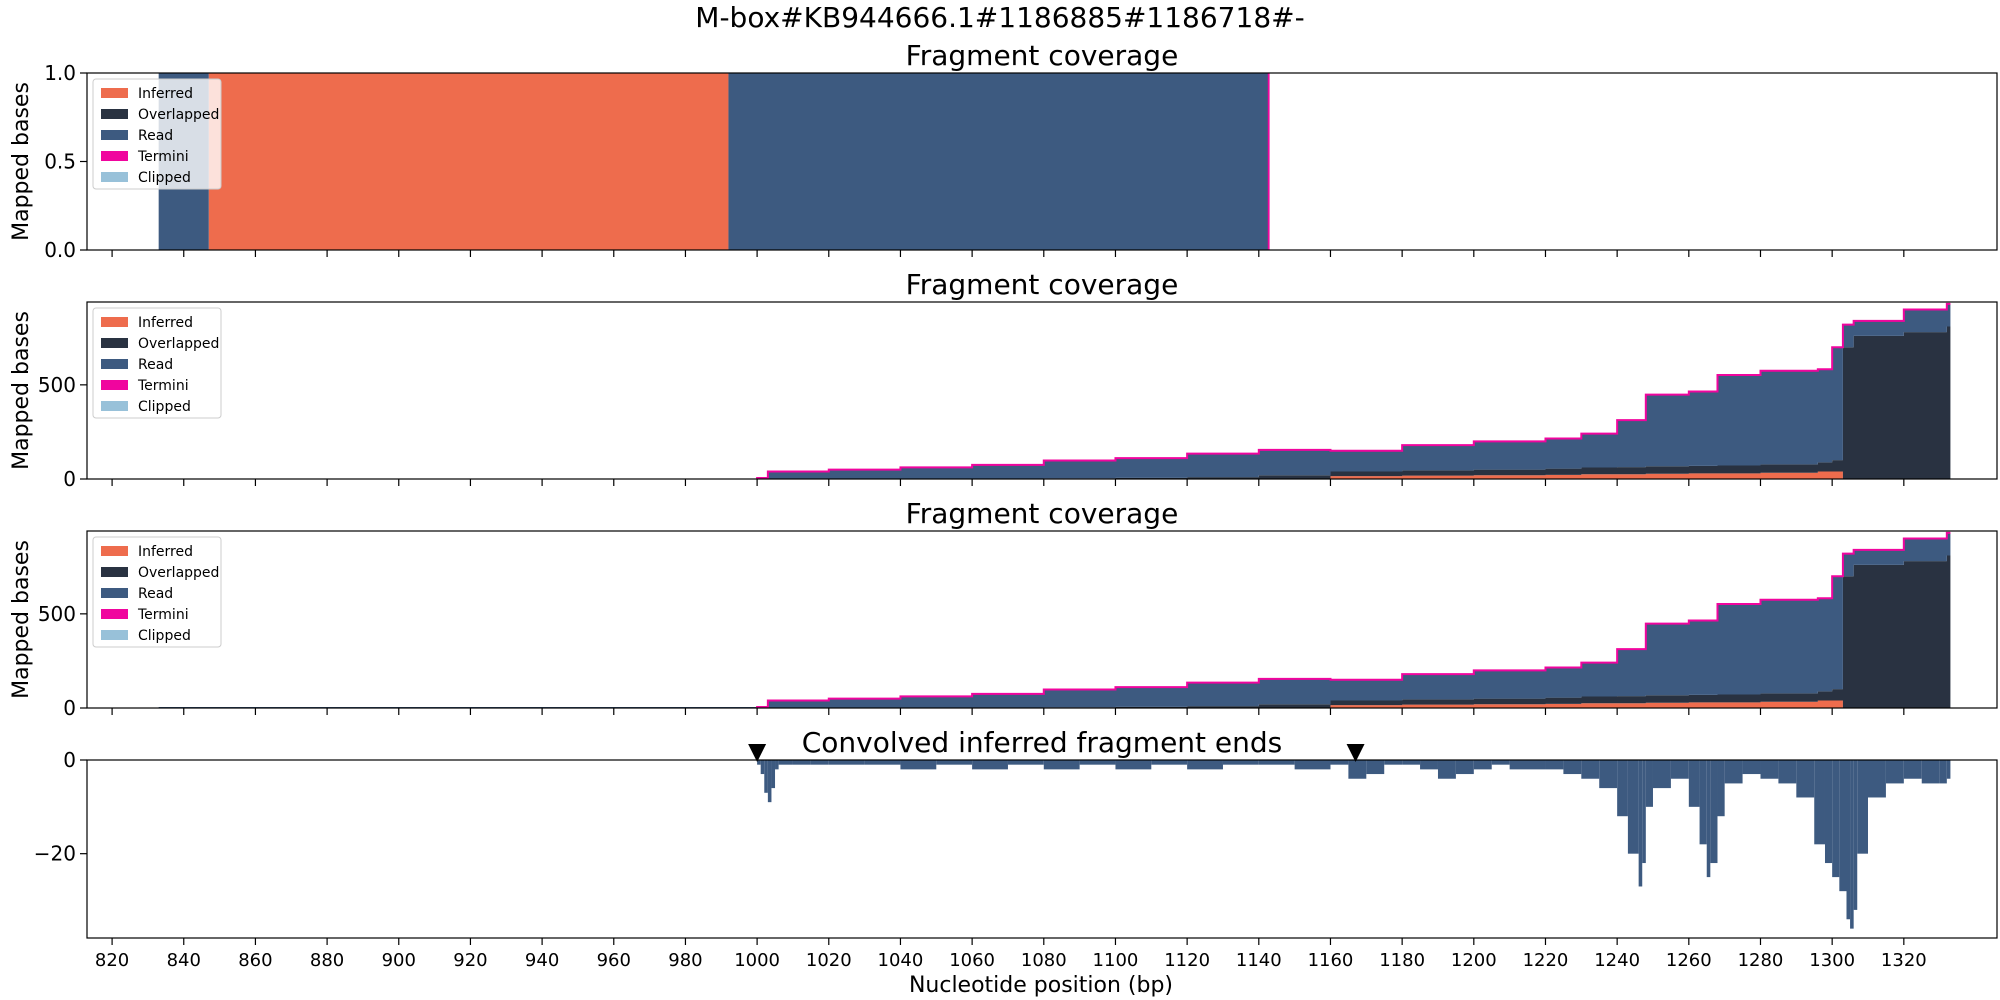  What do you see at coordinates (757, 960) in the screenshot?
I see `x-tick-label: 1000` at bounding box center [757, 960].